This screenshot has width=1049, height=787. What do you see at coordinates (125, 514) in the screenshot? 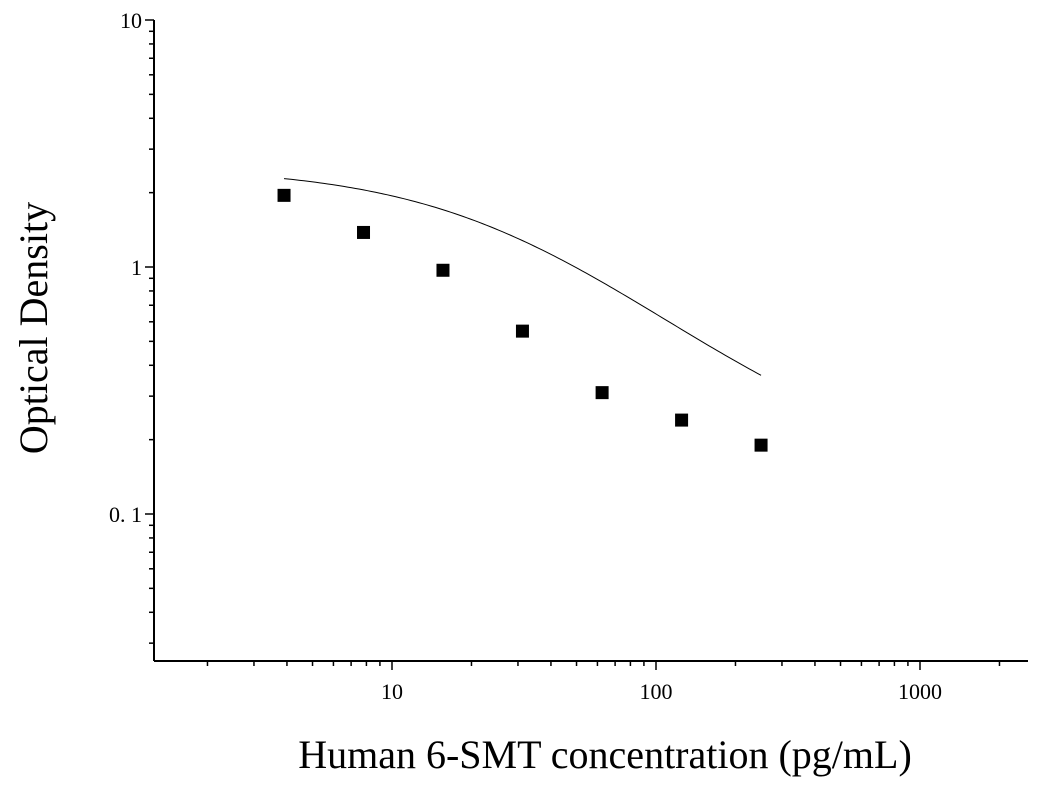
I see `y-tick-label: 0. 1` at bounding box center [125, 514].